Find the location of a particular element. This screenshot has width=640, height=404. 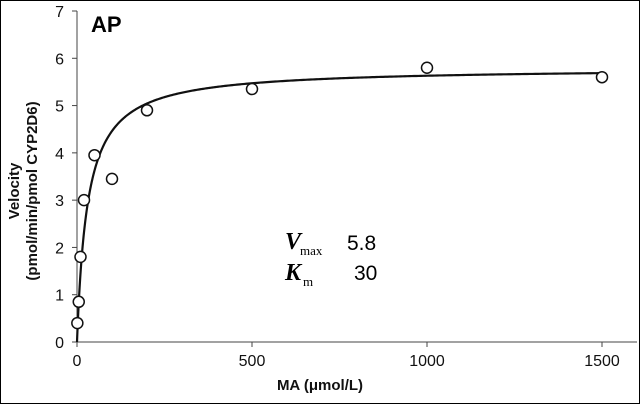

param-km-subscript: m is located at coordinates (308, 281).